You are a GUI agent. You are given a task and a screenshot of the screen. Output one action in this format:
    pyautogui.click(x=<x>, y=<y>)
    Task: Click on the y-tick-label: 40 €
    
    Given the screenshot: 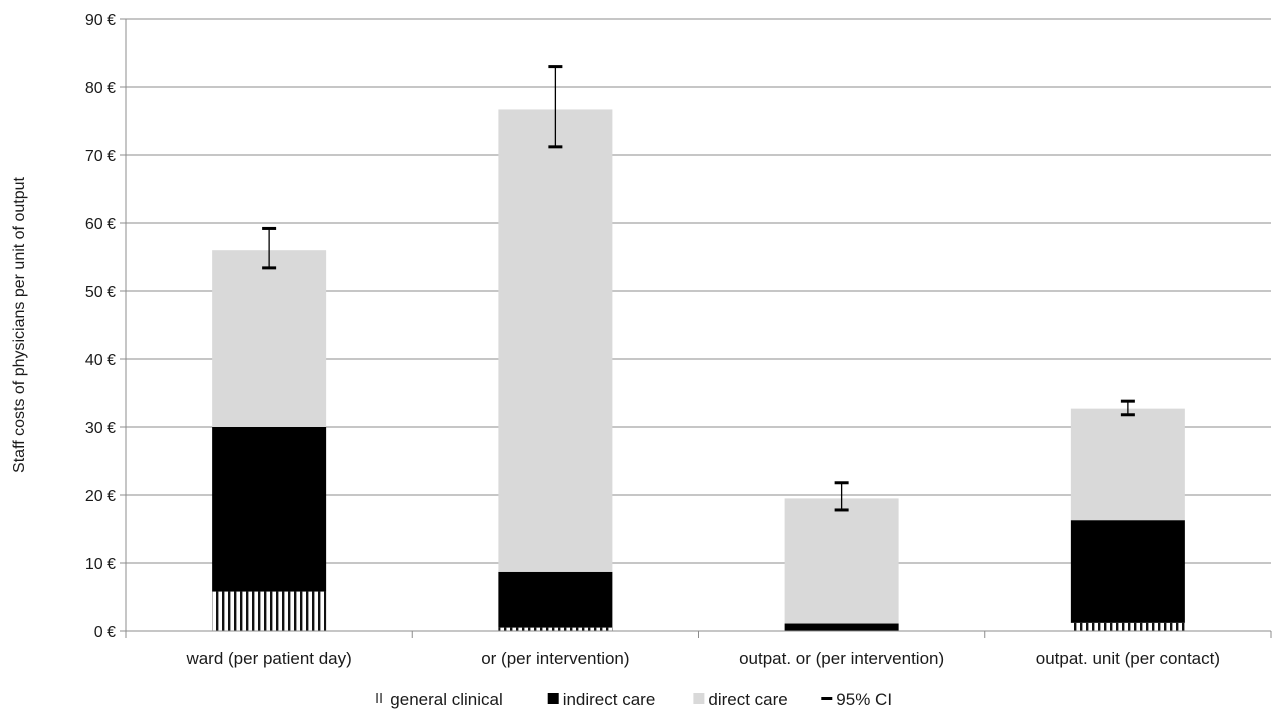 What is the action you would take?
    pyautogui.click(x=100, y=360)
    